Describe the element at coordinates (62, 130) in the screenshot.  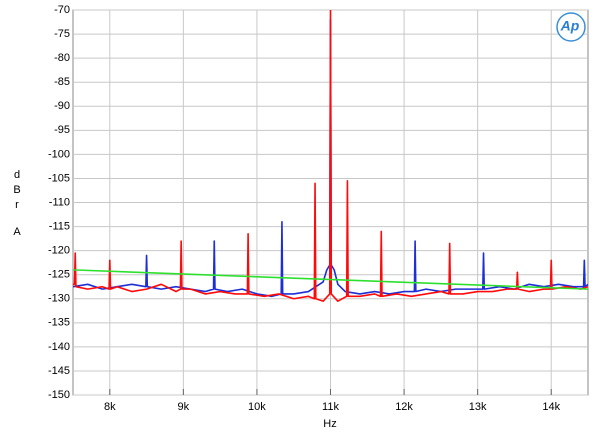
I see `y-tick-label: -95` at that location.